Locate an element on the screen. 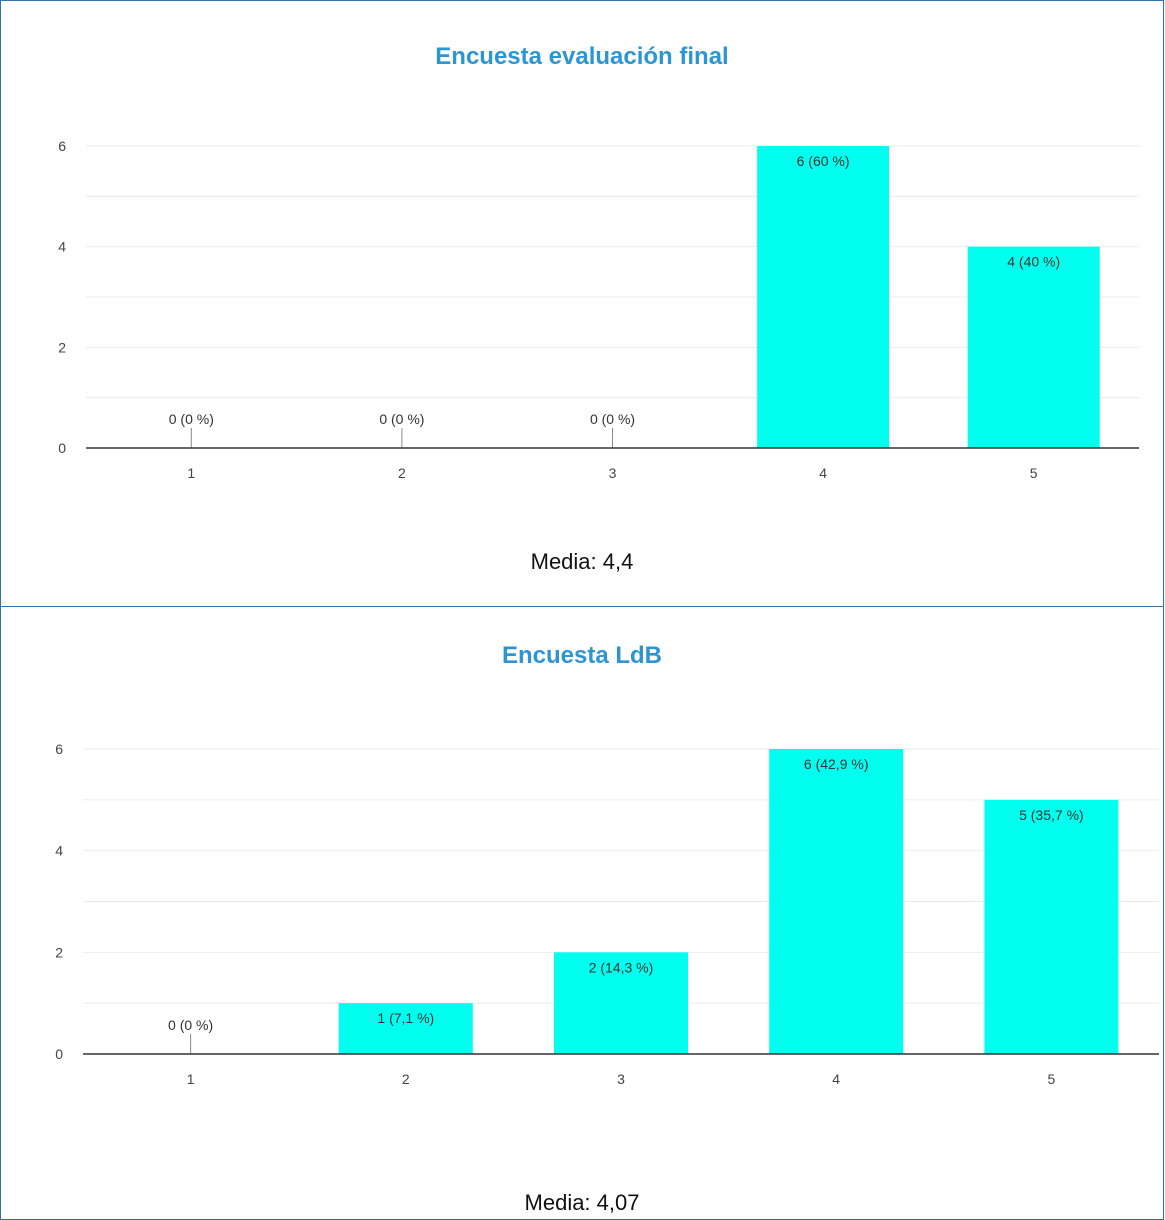  bar-value-label: 5 (35,7 %) is located at coordinates (1051, 815).